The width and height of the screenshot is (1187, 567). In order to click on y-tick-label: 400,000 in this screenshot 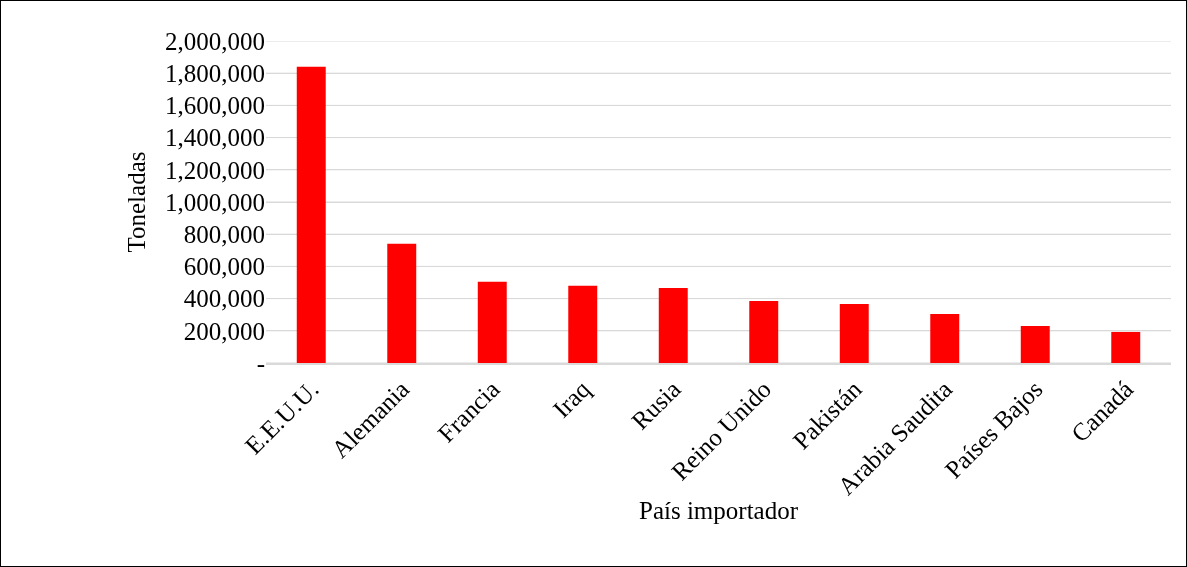, I will do `click(224, 299)`.